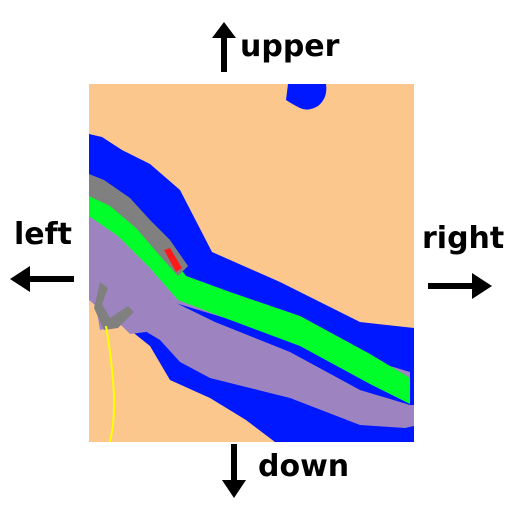  I want to click on arrow-up-icon, so click(224, 47).